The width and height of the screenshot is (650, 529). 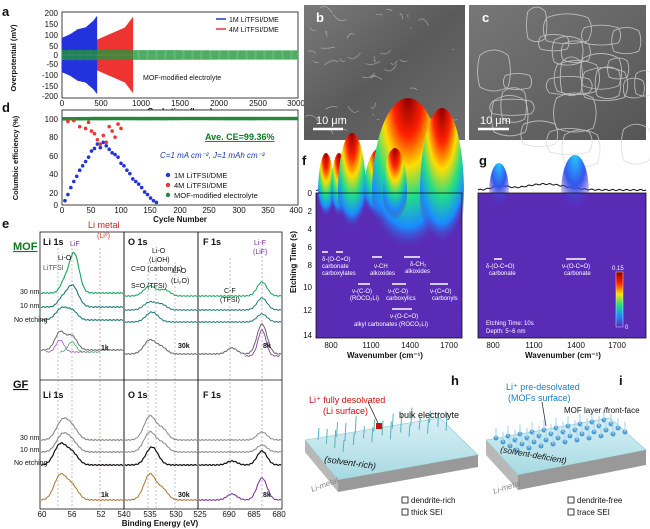 What do you see at coordinates (72, 514) in the screenshot?
I see `svg-text: 56` at bounding box center [72, 514].